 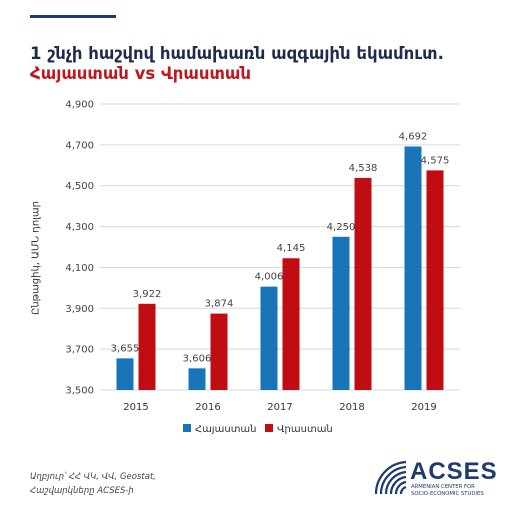 What do you see at coordinates (237, 53) in the screenshot?
I see `chart-title: 1 շնչի հաշվով համախառն ազգային եկամուտ.` at bounding box center [237, 53].